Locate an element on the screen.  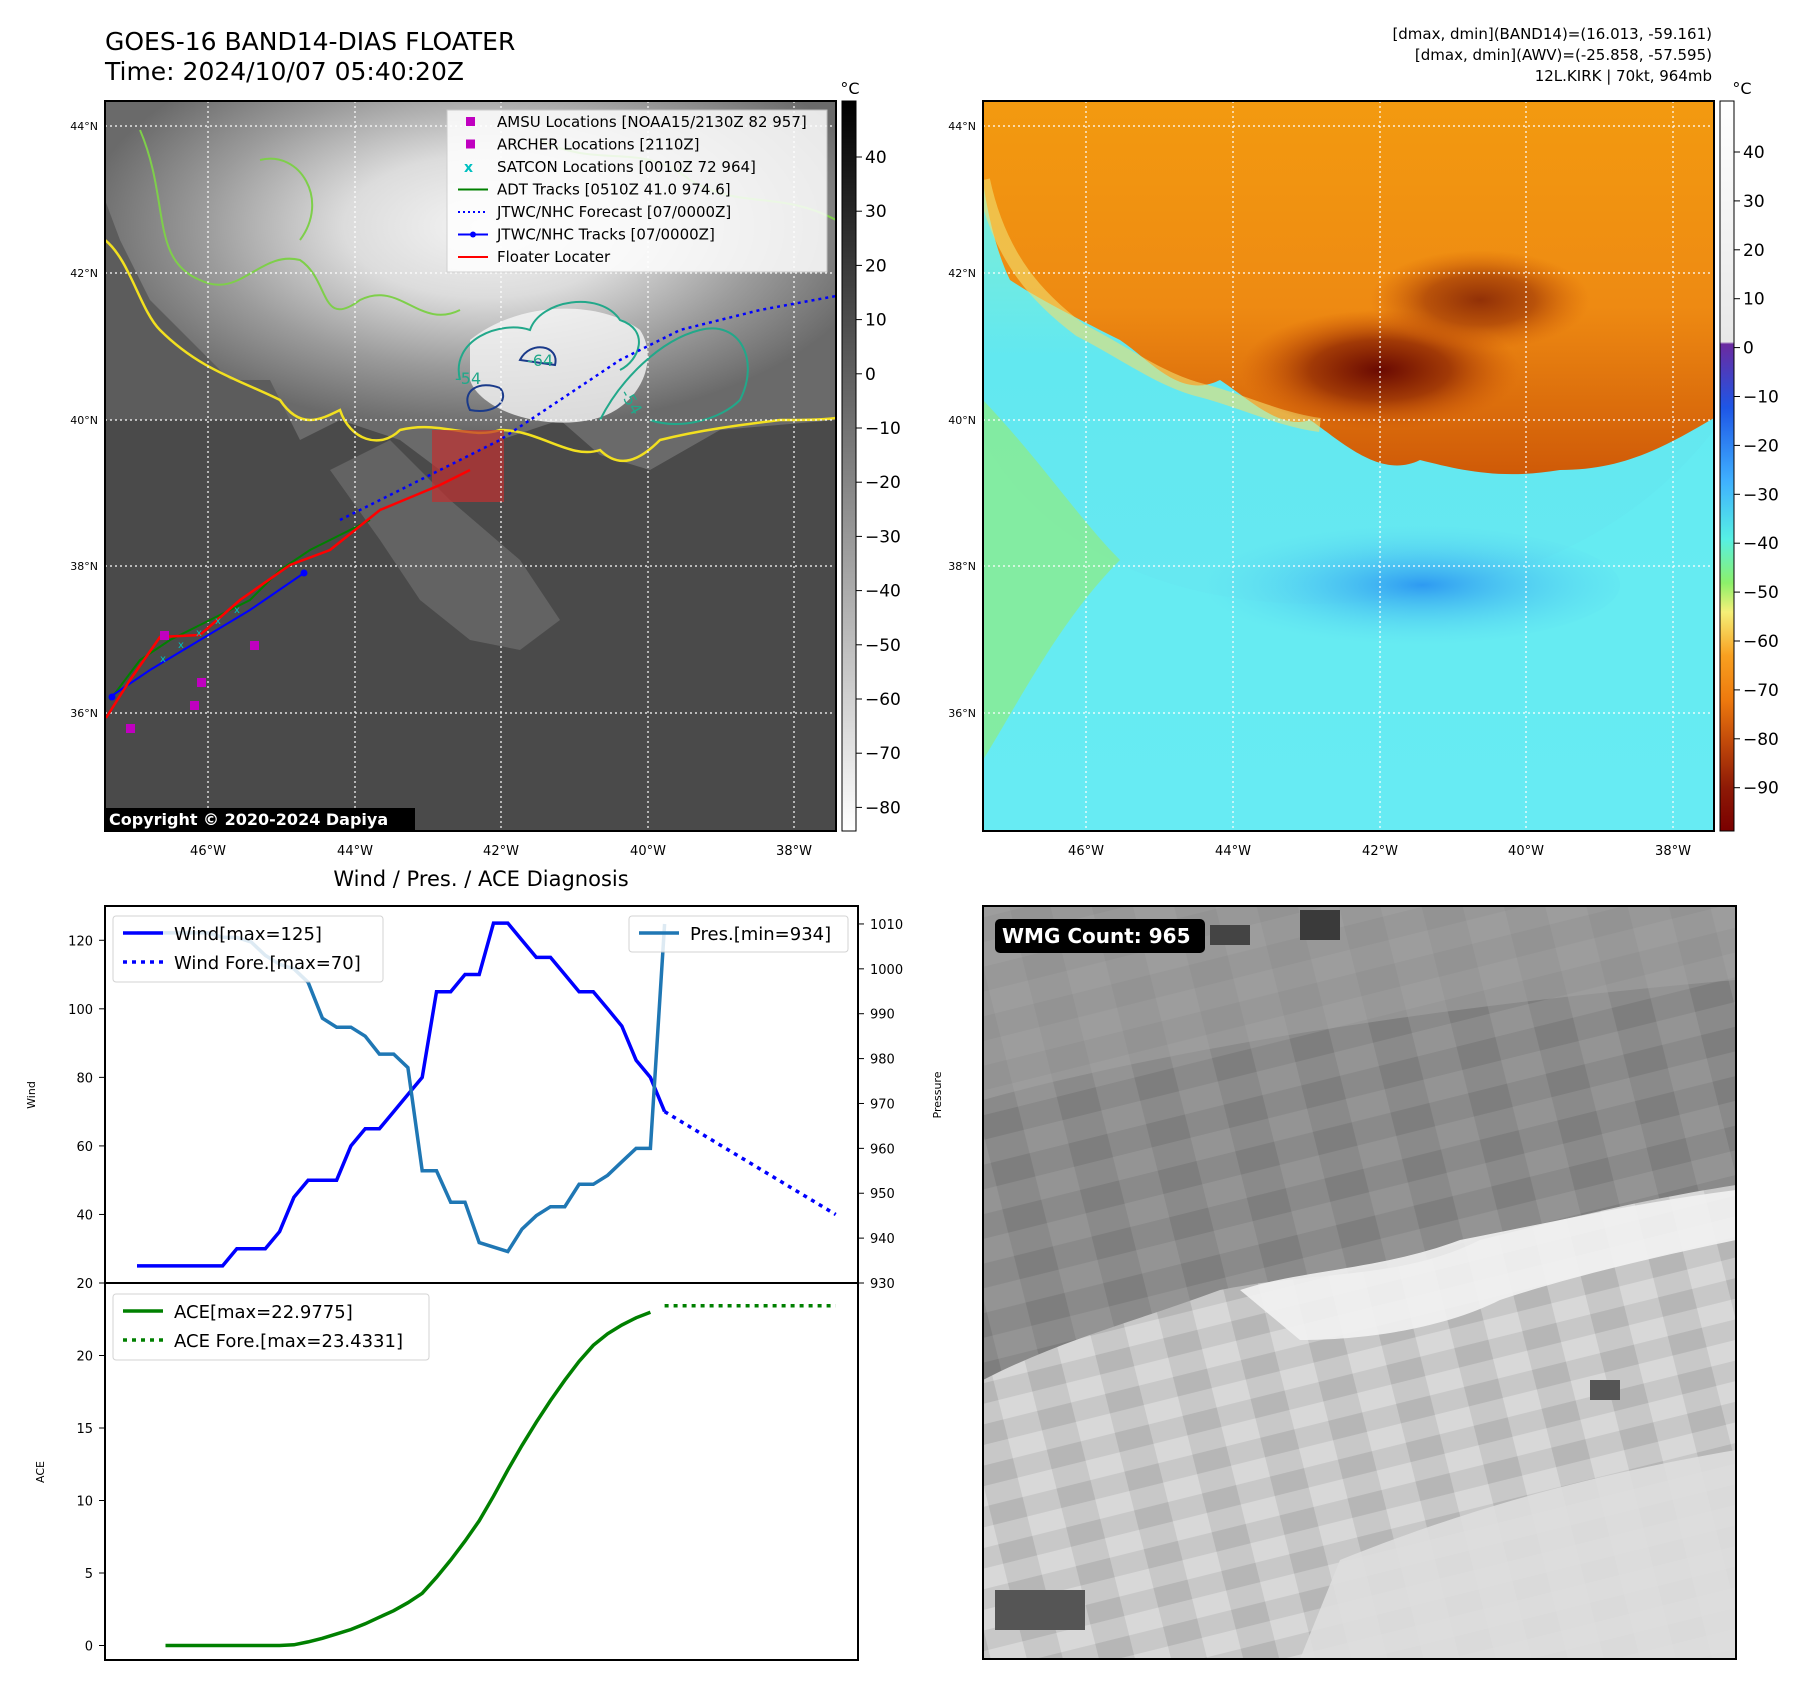
wind-ytick-label: 60 is located at coordinates (84, 1147).